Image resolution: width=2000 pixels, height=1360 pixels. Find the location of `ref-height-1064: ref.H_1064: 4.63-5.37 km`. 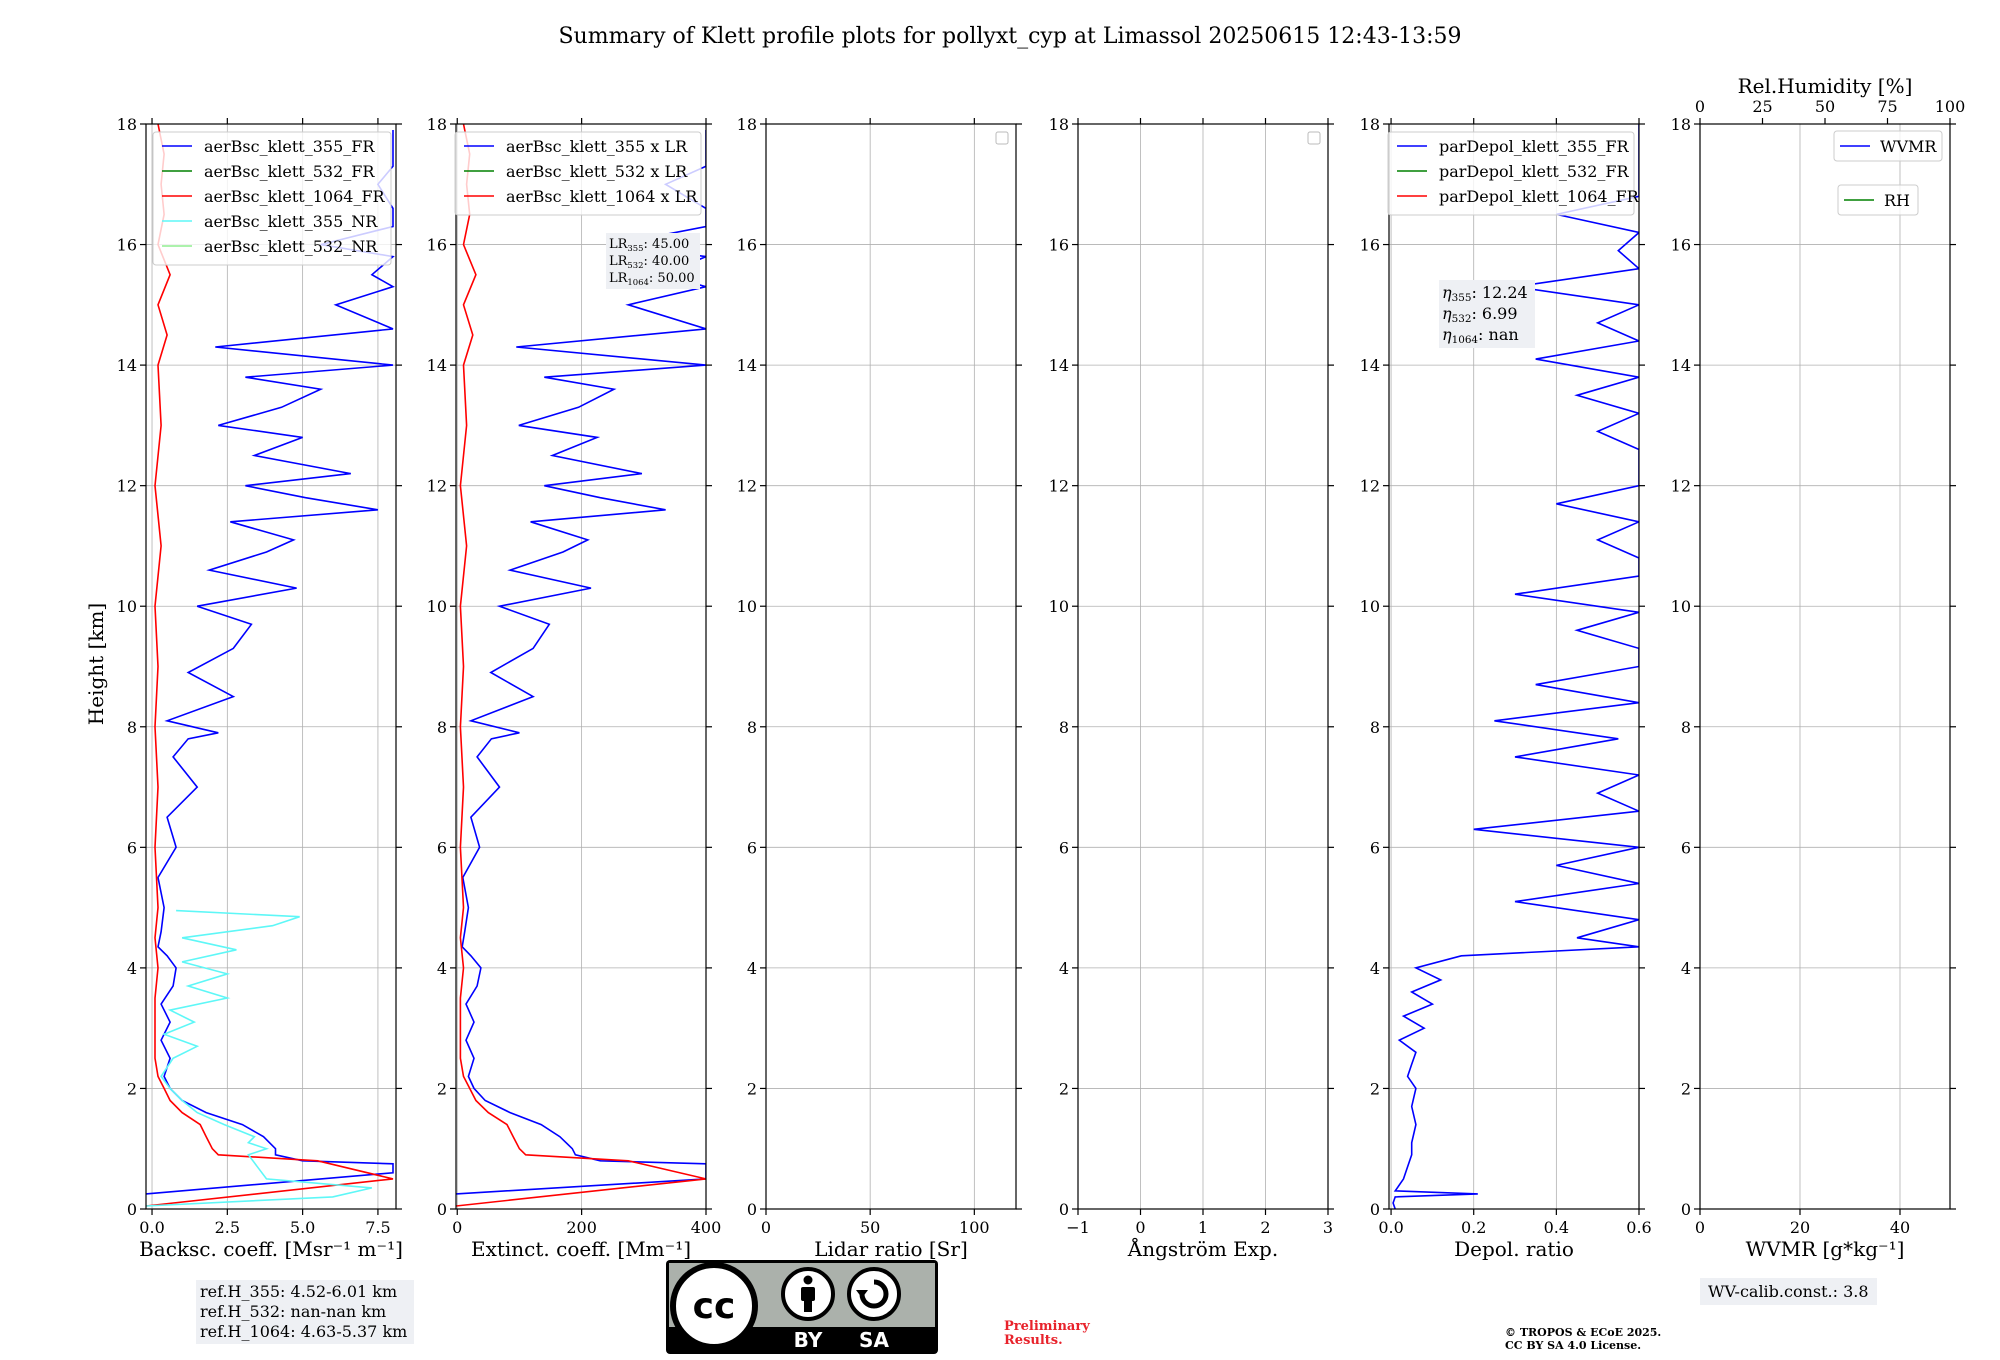

ref-height-1064: ref.H_1064: 4.63-5.37 km is located at coordinates (304, 1331).